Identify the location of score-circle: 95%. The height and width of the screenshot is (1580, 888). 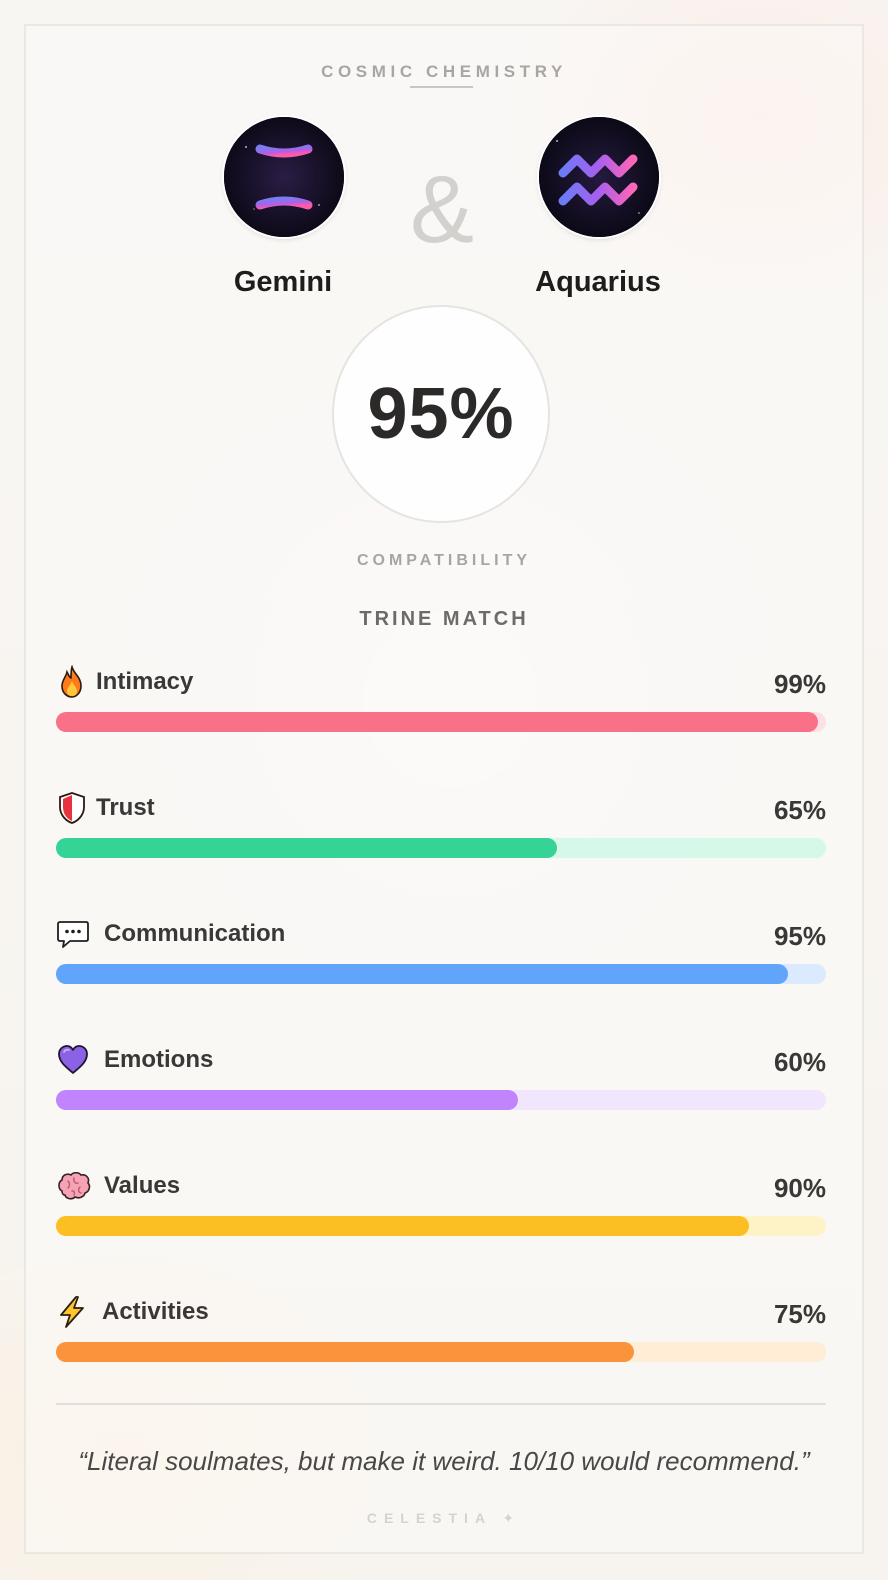
(441, 414).